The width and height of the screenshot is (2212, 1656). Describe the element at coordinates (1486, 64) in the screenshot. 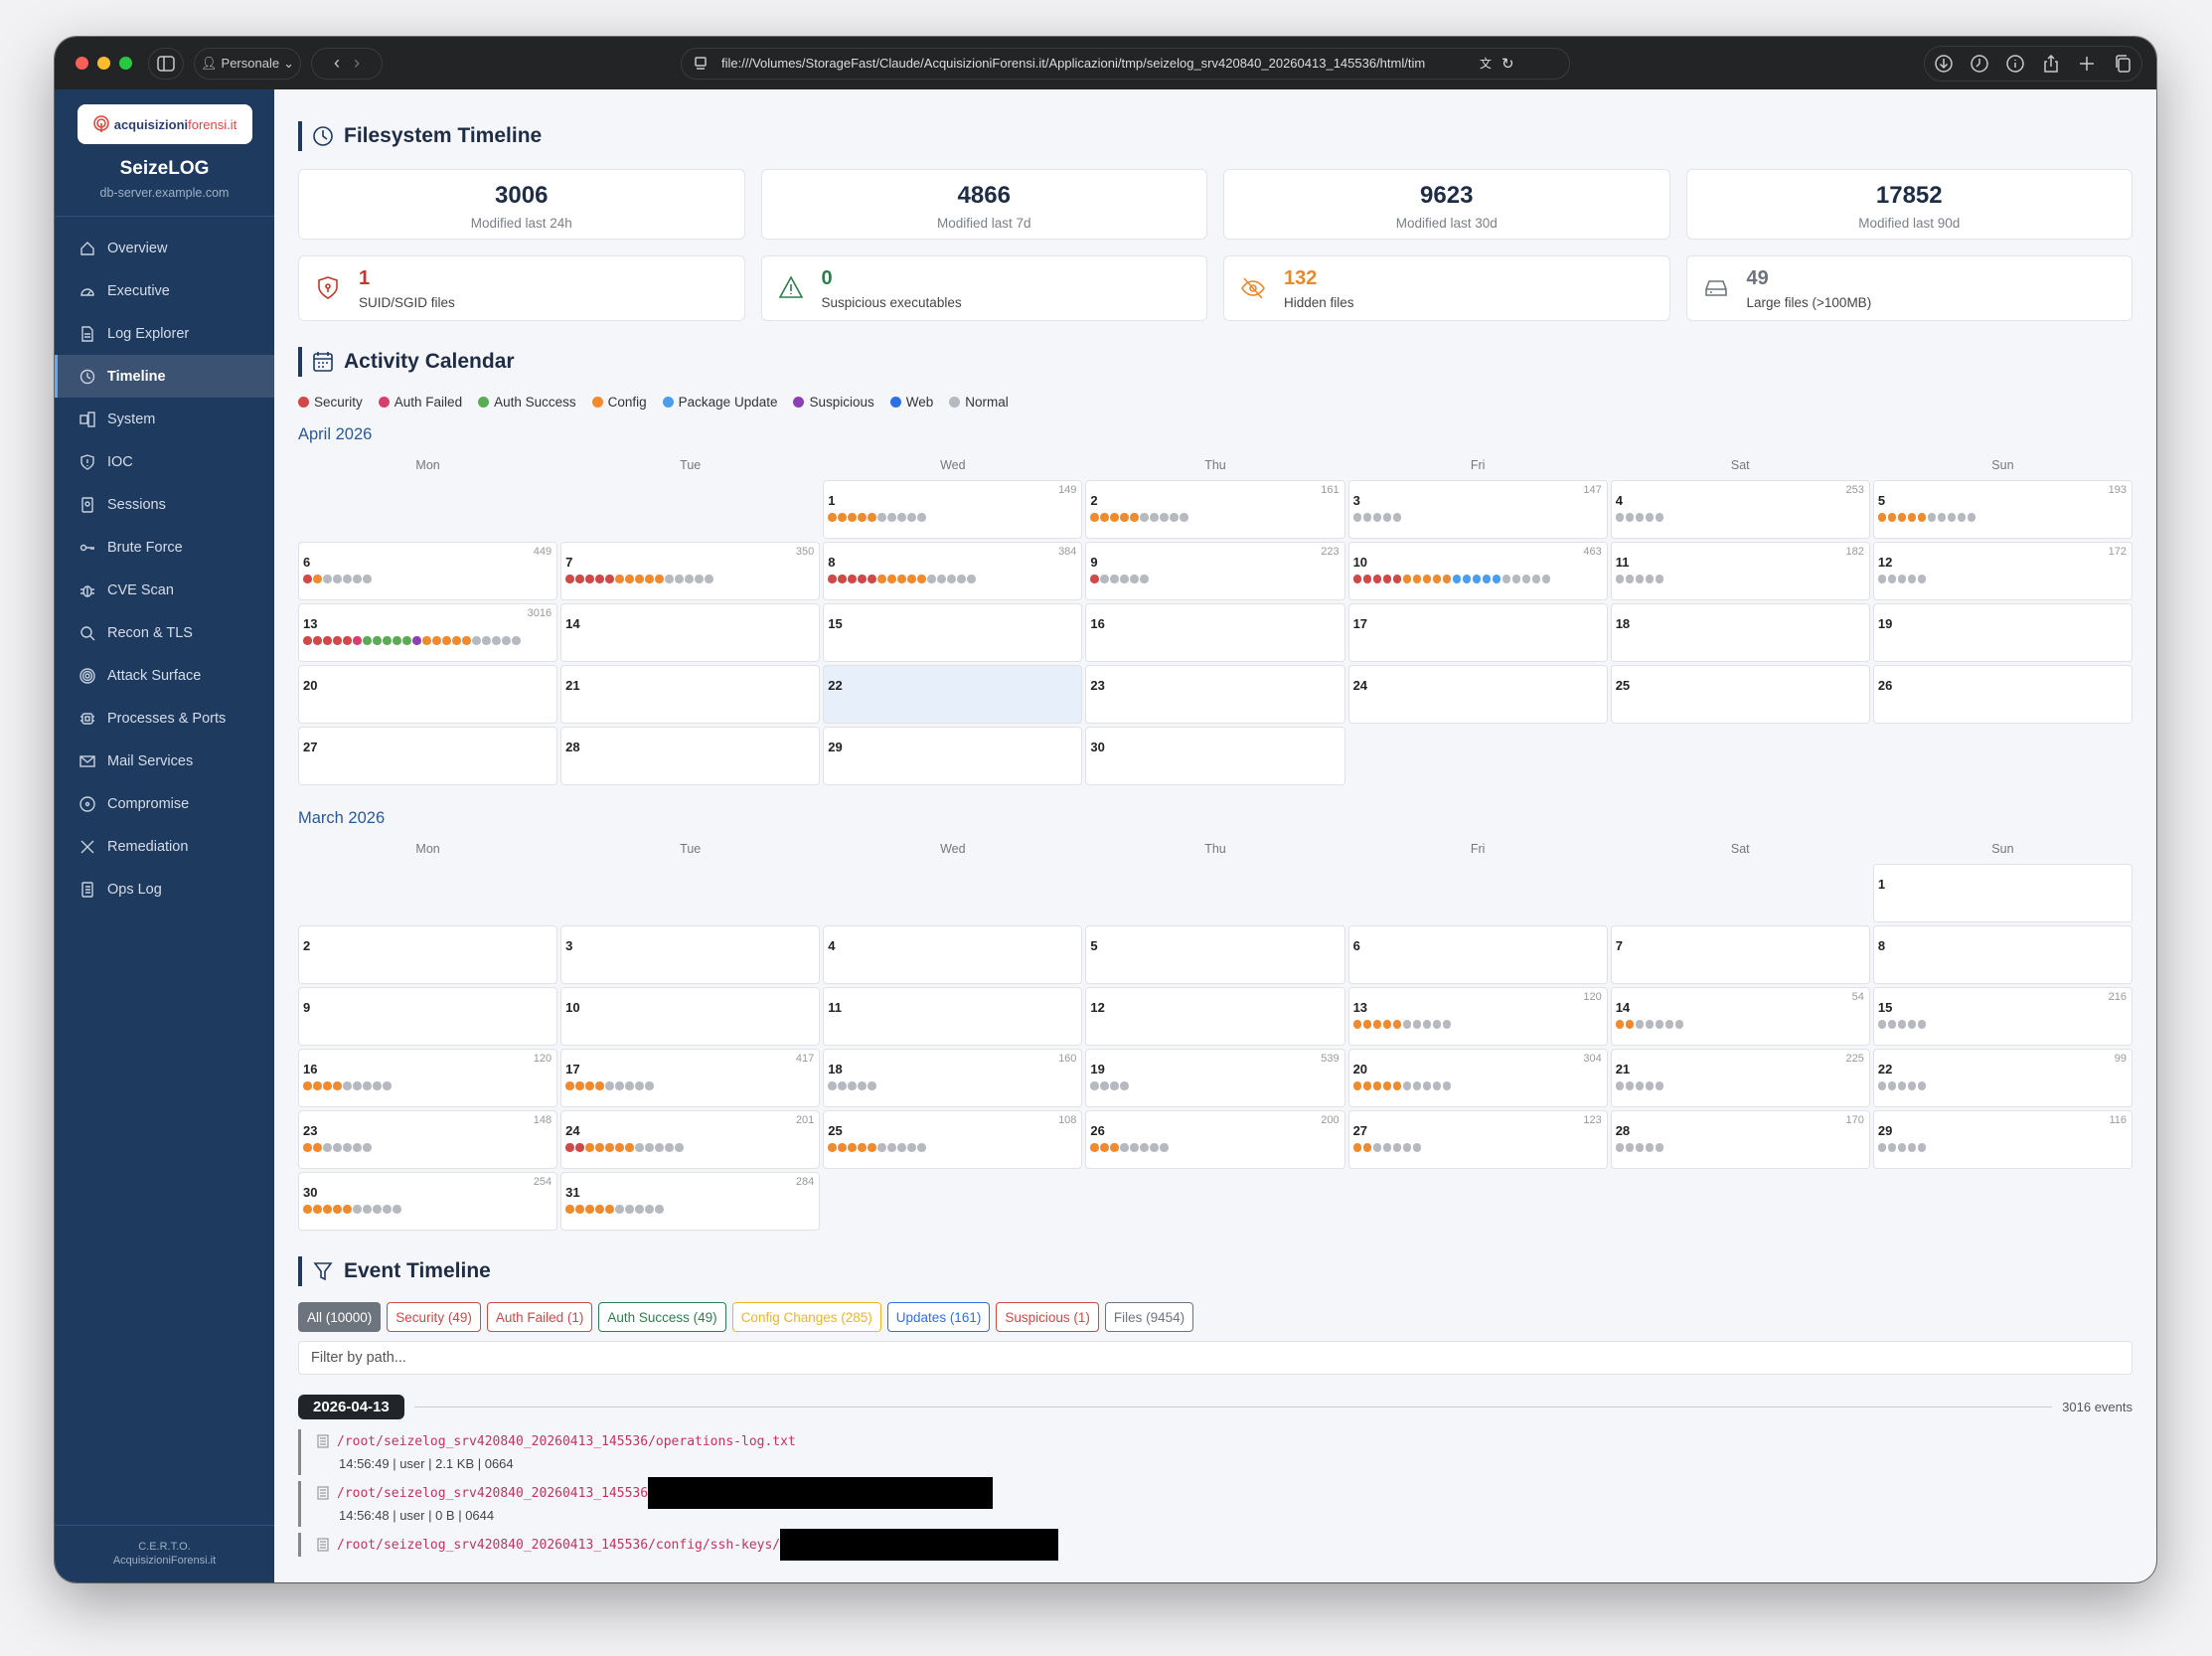

I see `translate-icon: 文` at that location.